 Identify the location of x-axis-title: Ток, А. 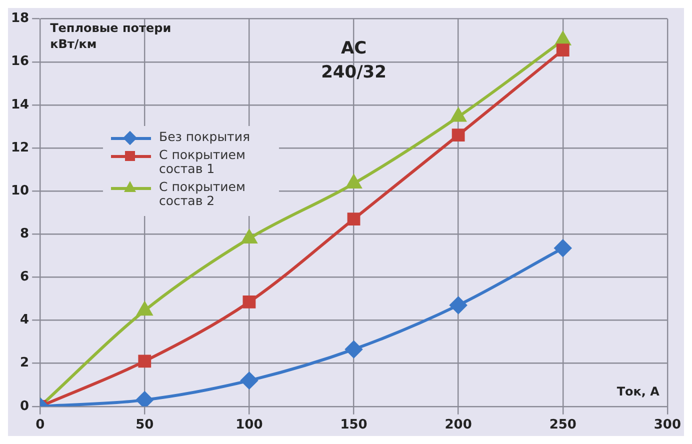
(638, 391).